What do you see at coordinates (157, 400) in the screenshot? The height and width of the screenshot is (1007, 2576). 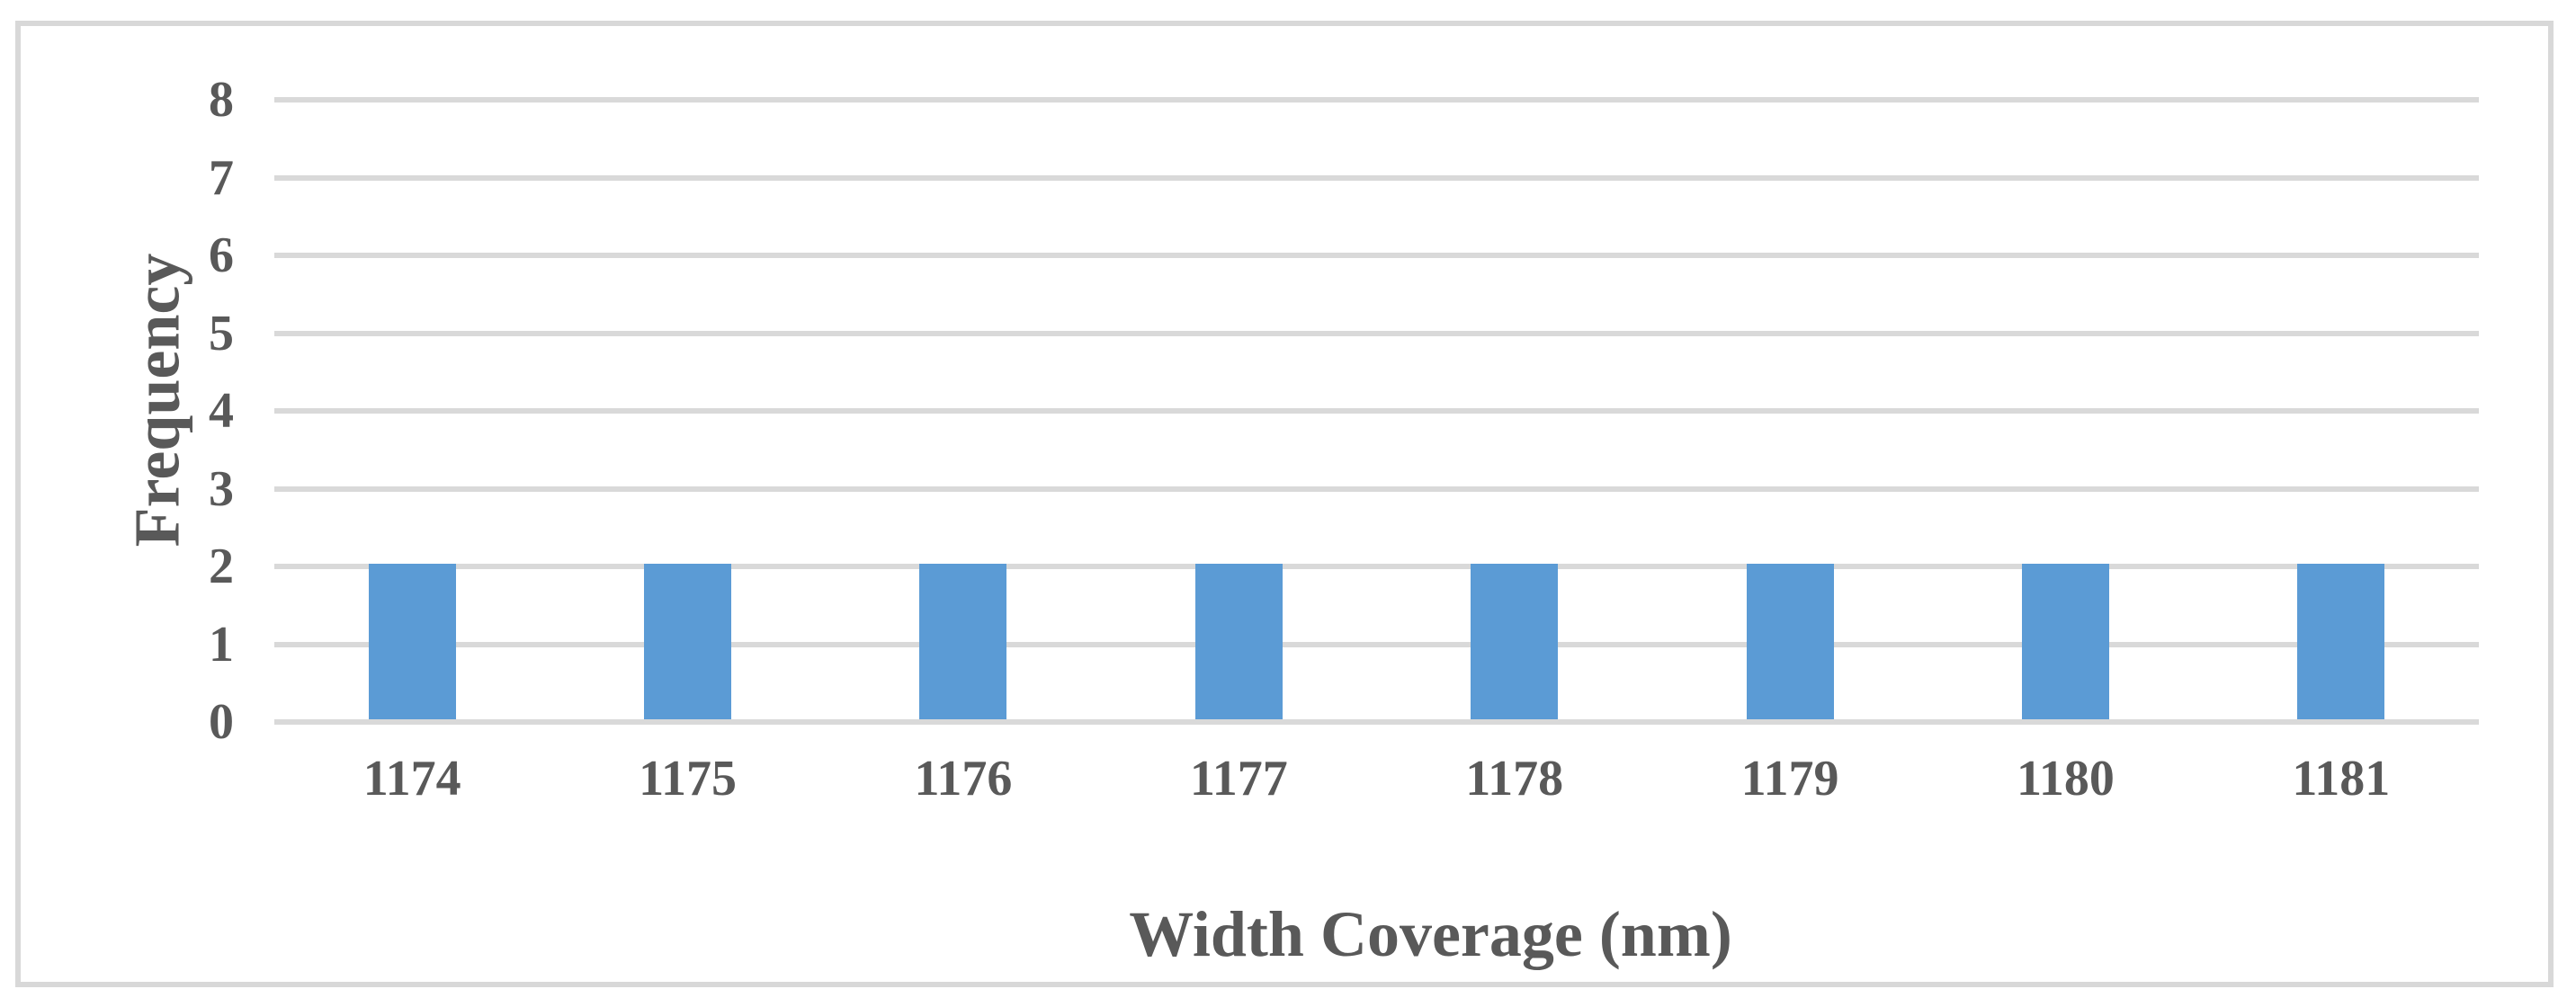 I see `y-axis-title: Frequency` at bounding box center [157, 400].